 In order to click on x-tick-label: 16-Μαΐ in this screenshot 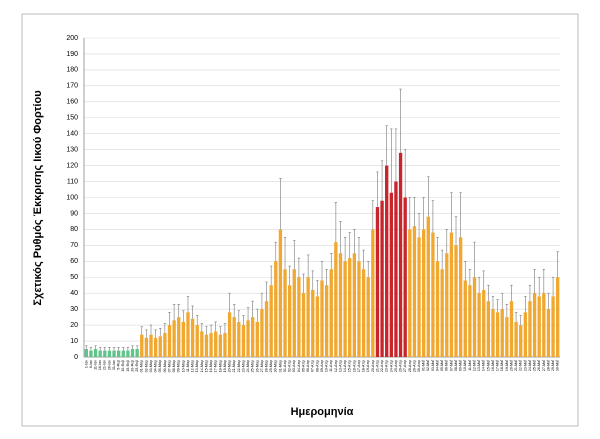, I will do `click(493, 365)`.